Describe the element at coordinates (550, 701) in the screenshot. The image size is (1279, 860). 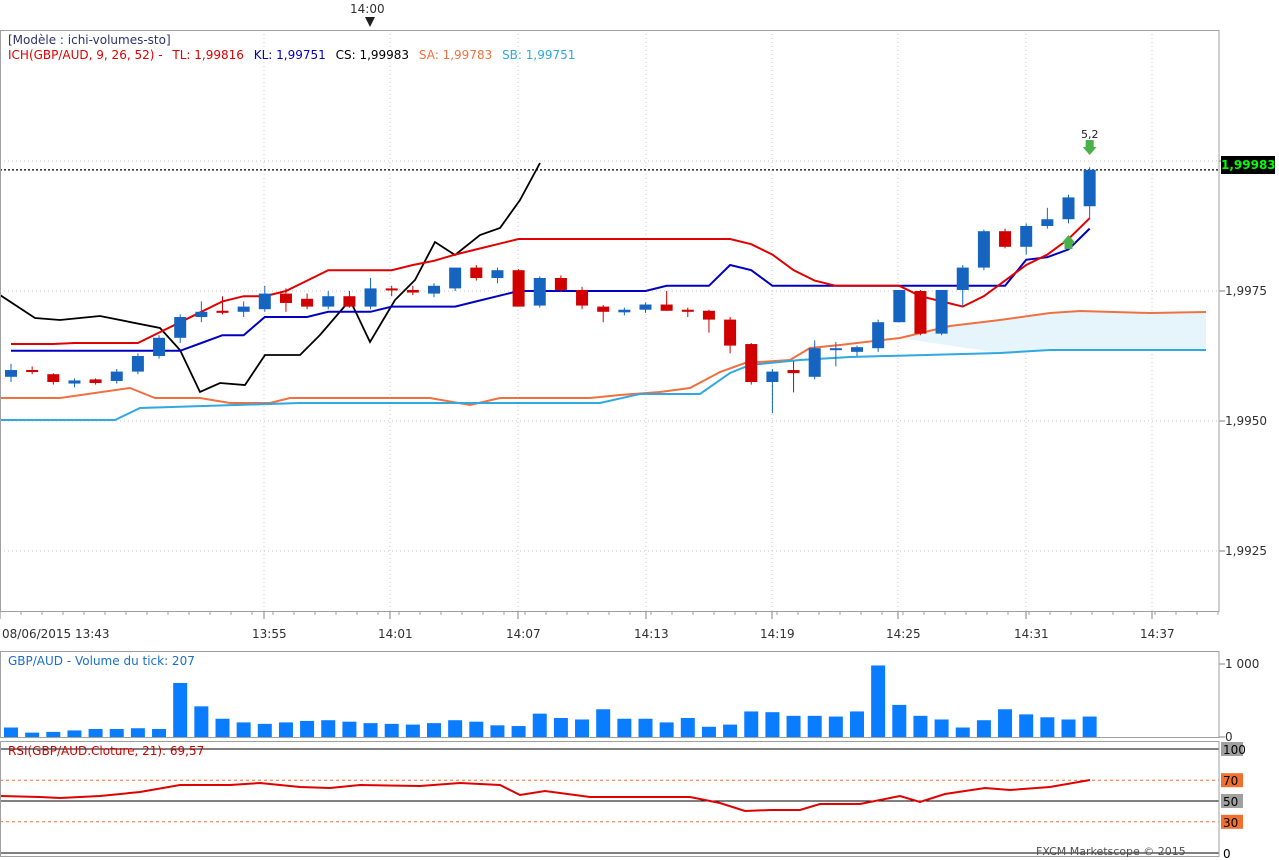
I see `volume-bars` at that location.